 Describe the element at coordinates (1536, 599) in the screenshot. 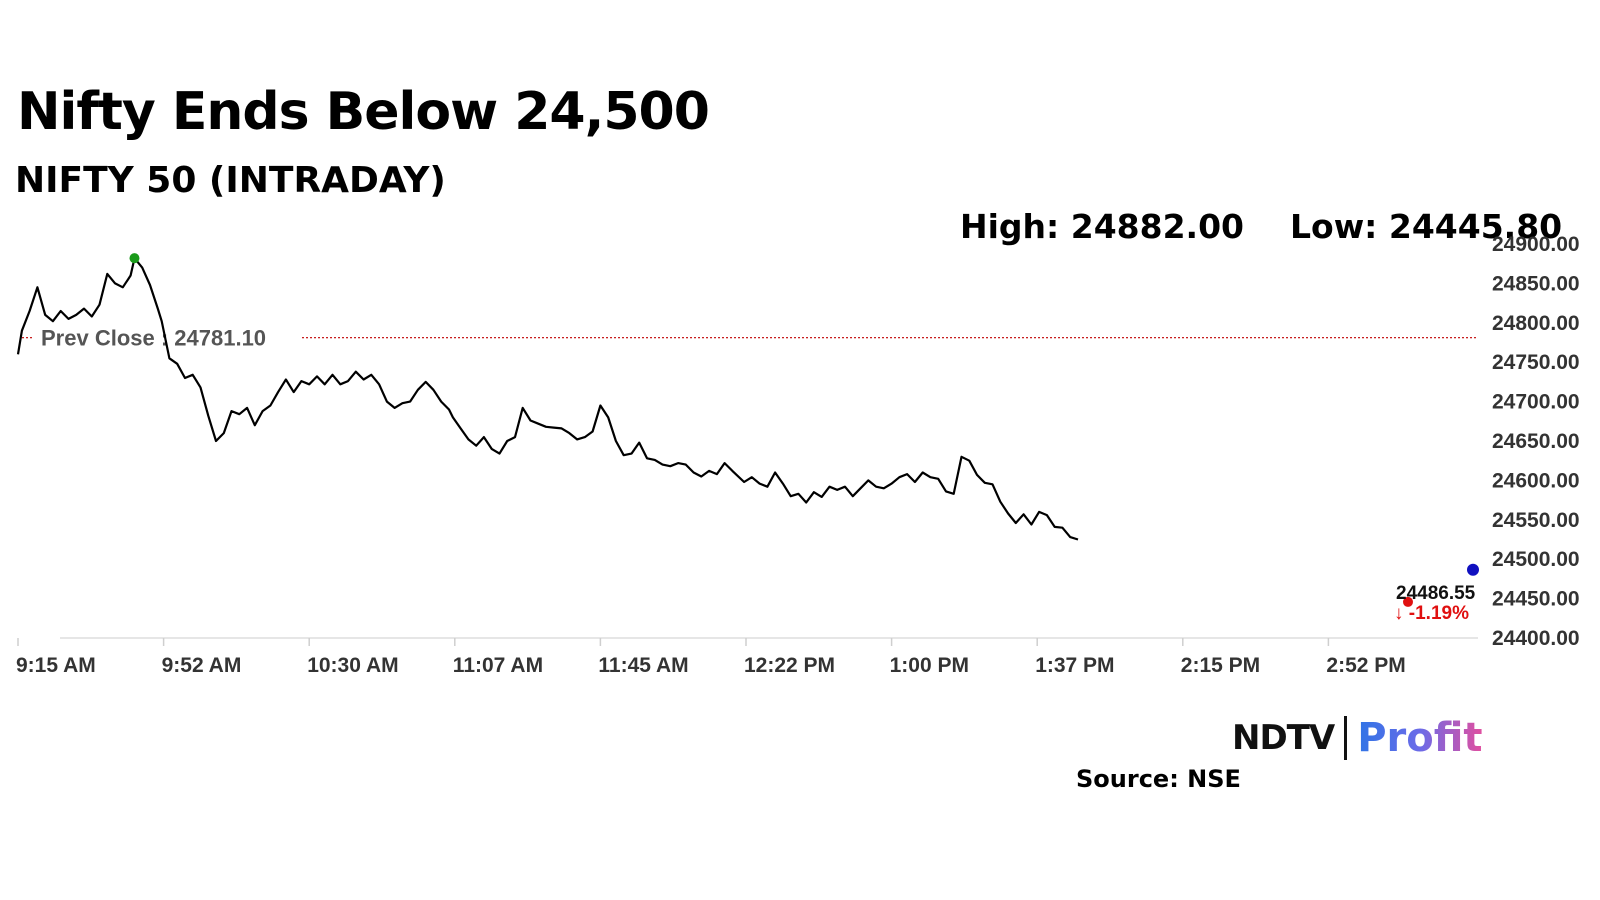

I see `y-tick-label: 24450.00` at that location.